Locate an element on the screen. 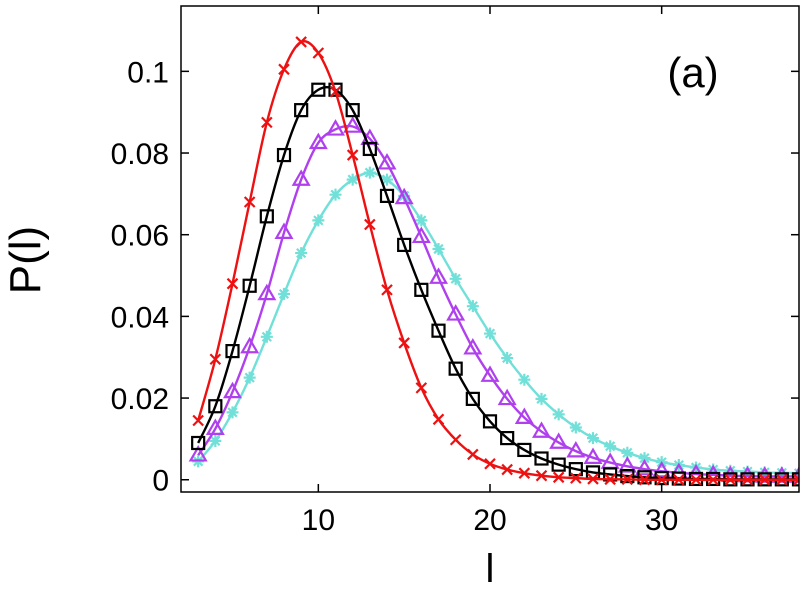  y-tick-label: 0.02 is located at coordinates (140, 399).